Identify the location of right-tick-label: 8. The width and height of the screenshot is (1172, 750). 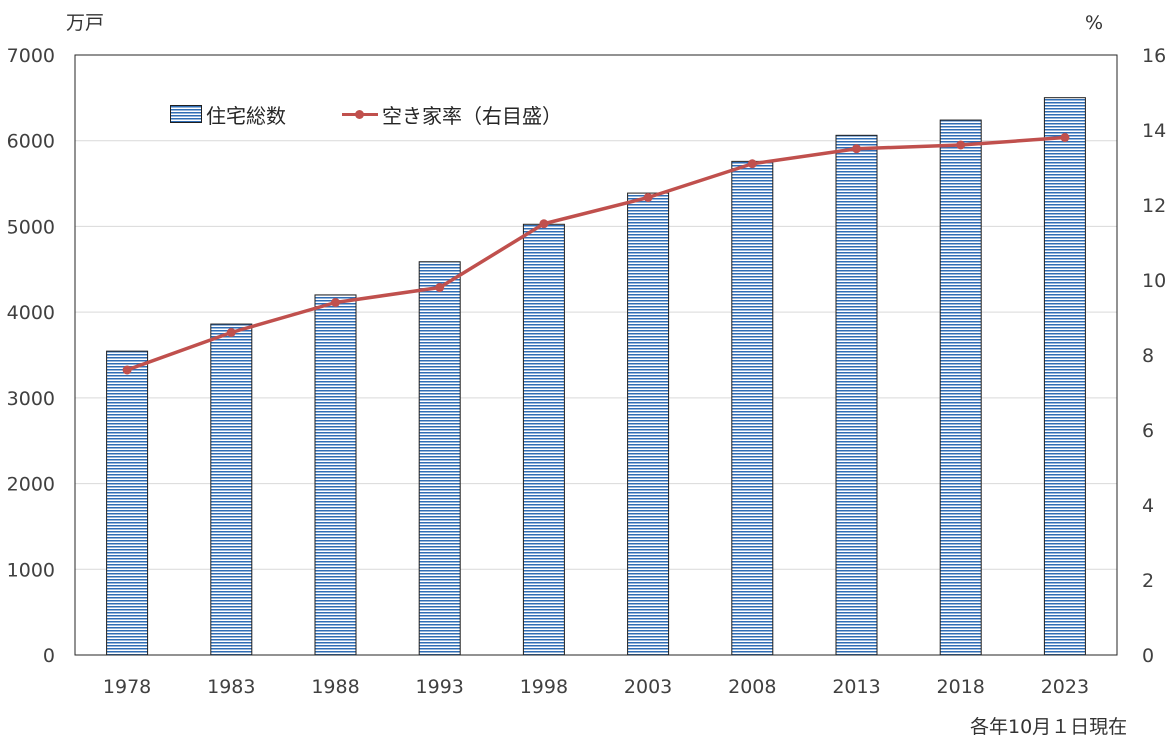
(1148, 356).